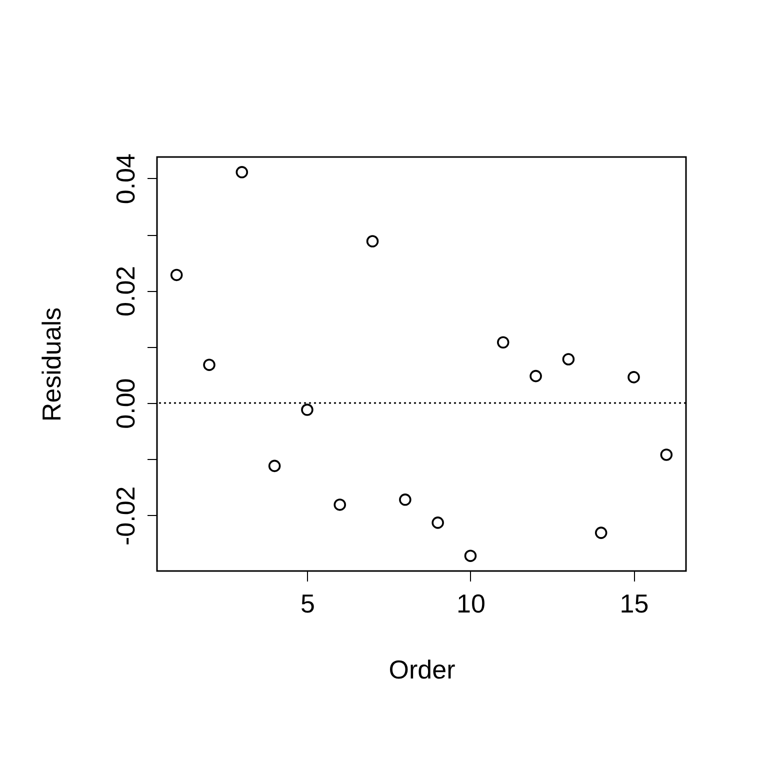  Describe the element at coordinates (125, 403) in the screenshot. I see `y-tick-label: 0.00` at that location.